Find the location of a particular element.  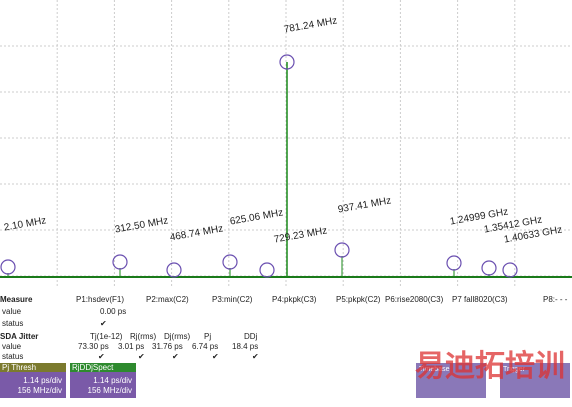

jitter-header: Dj(rms) is located at coordinates (177, 336).